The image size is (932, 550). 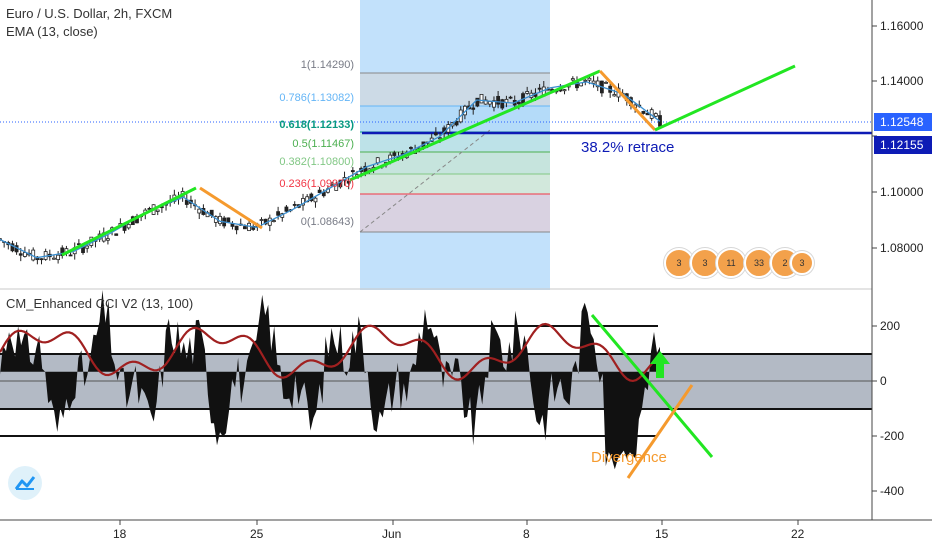 What do you see at coordinates (323, 144) in the screenshot?
I see `fib-label-05: 0.5(1.11467)` at bounding box center [323, 144].